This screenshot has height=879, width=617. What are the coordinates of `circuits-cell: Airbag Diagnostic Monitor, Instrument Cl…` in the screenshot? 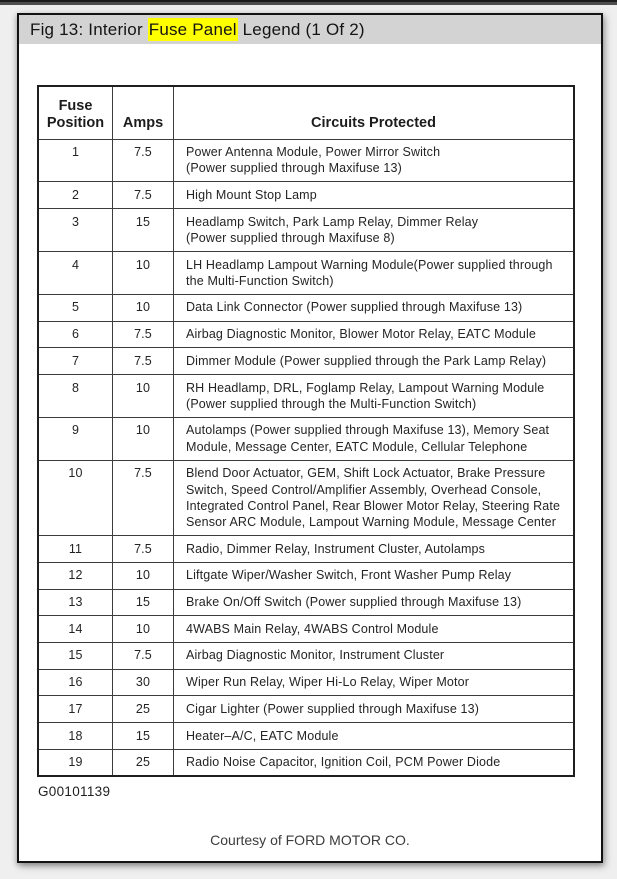 It's located at (374, 655).